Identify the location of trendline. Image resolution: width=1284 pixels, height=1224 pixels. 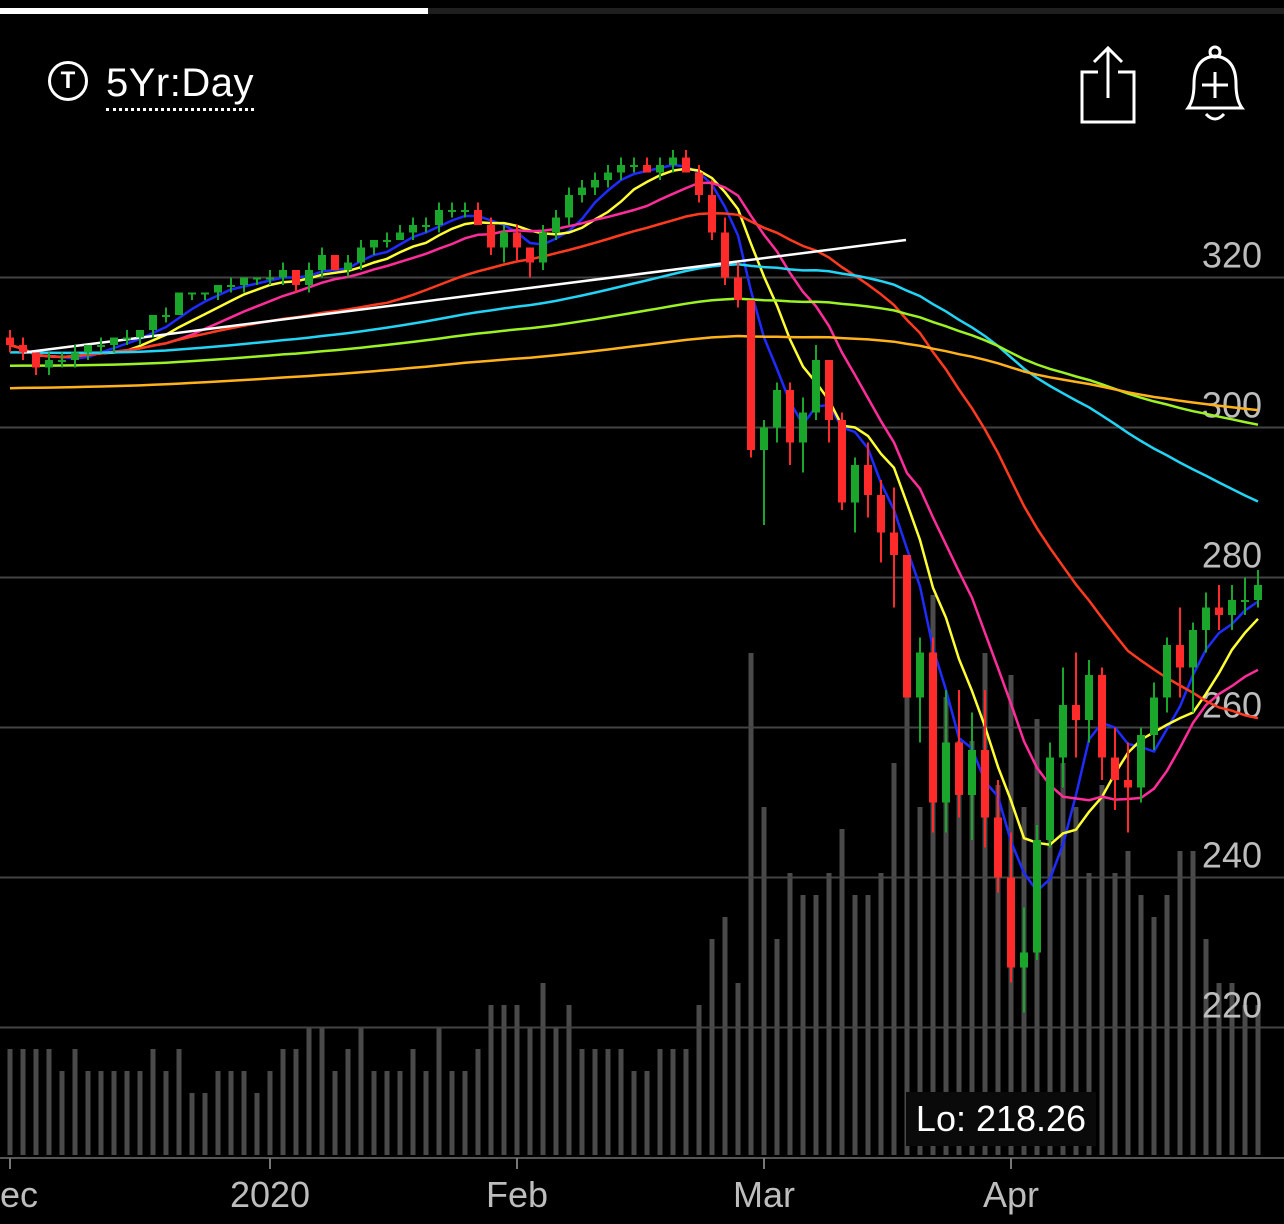
(465, 296).